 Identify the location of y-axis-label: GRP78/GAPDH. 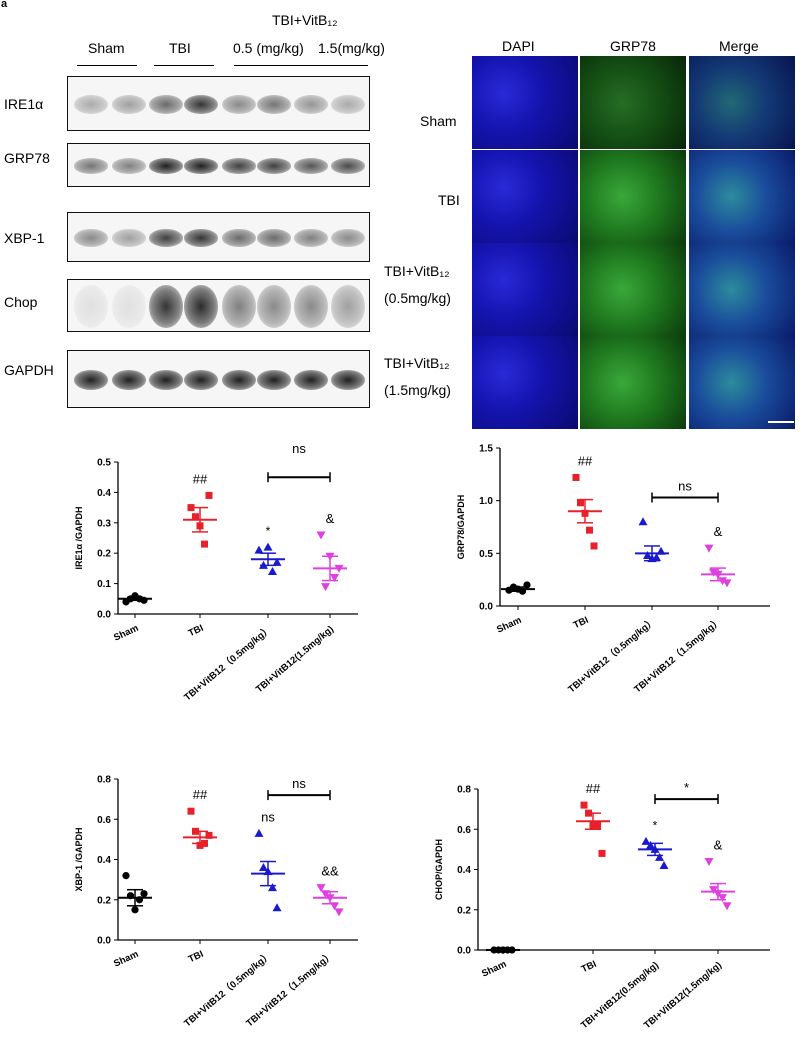
(461, 527).